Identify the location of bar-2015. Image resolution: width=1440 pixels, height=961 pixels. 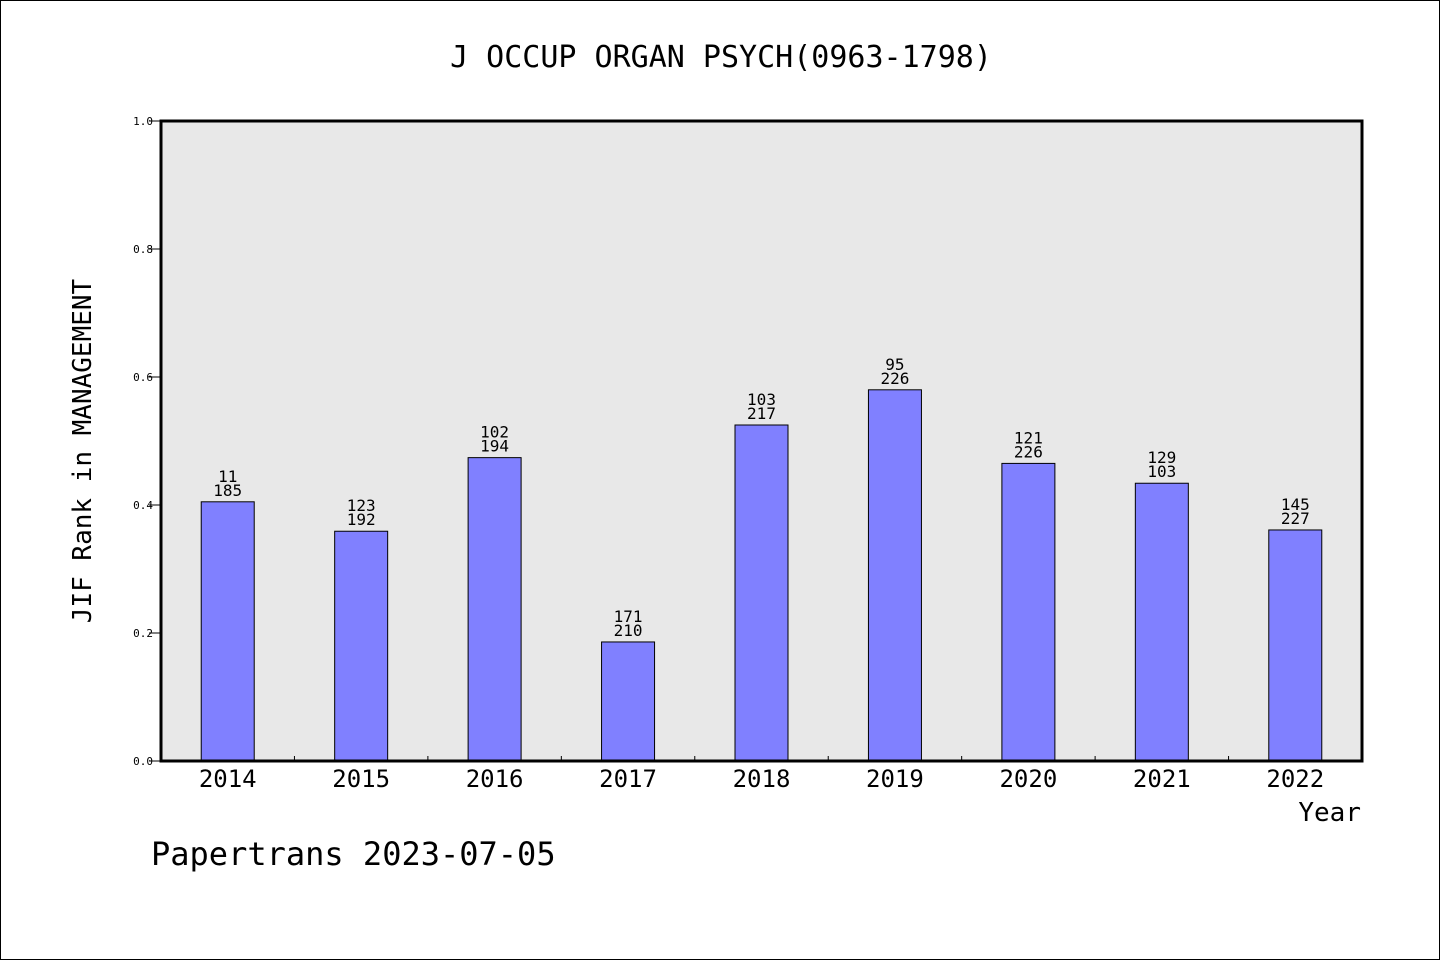
(361, 646).